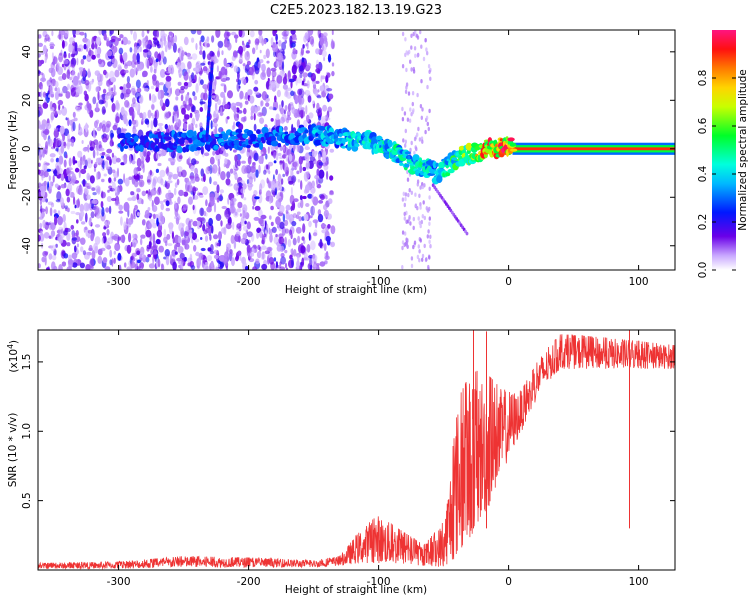 This screenshot has width=750, height=605. What do you see at coordinates (27, 362) in the screenshot?
I see `y-tick-label: 1.5` at bounding box center [27, 362].